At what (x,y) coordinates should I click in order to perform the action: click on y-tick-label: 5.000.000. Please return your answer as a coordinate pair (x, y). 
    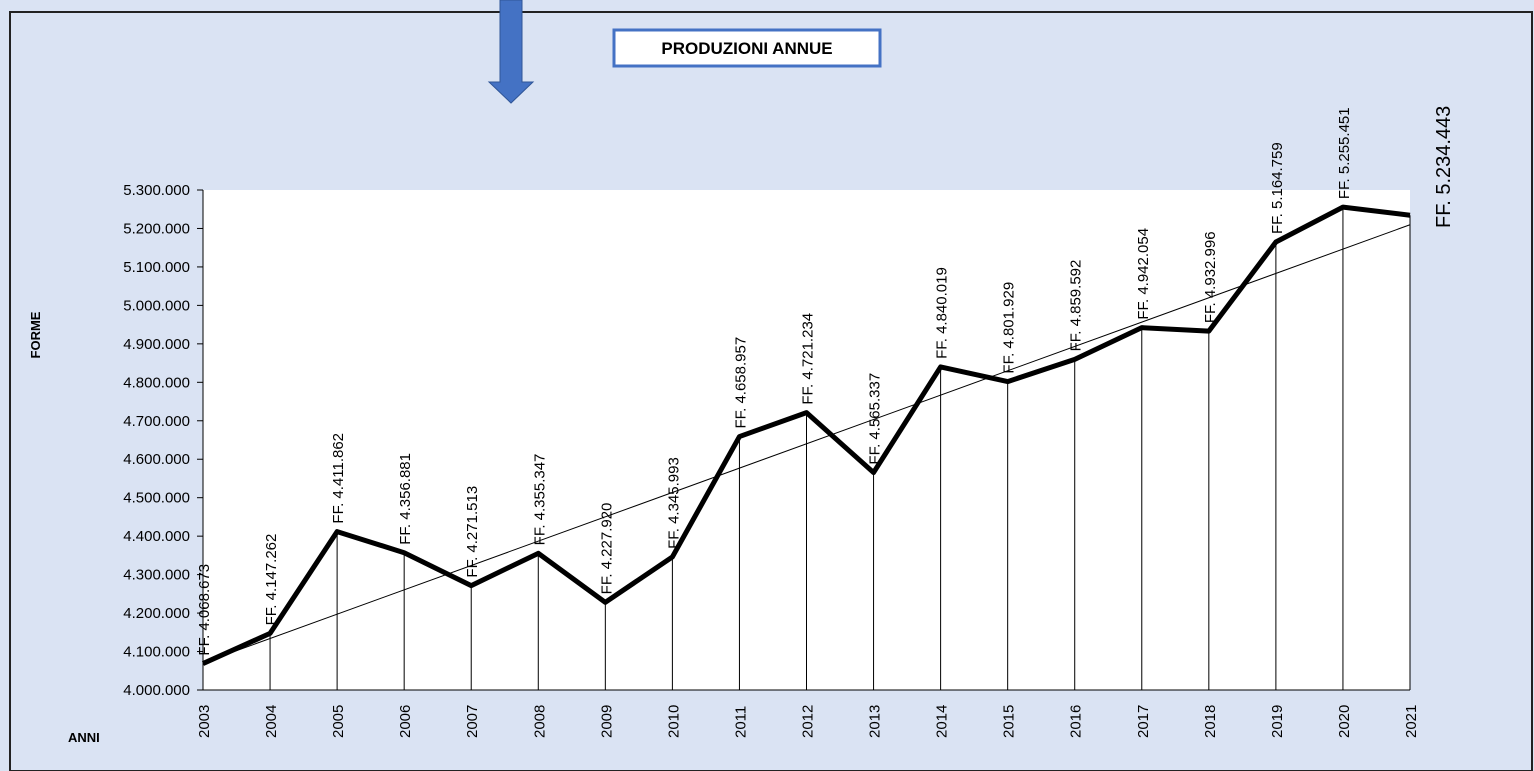
    Looking at the image, I should click on (156, 305).